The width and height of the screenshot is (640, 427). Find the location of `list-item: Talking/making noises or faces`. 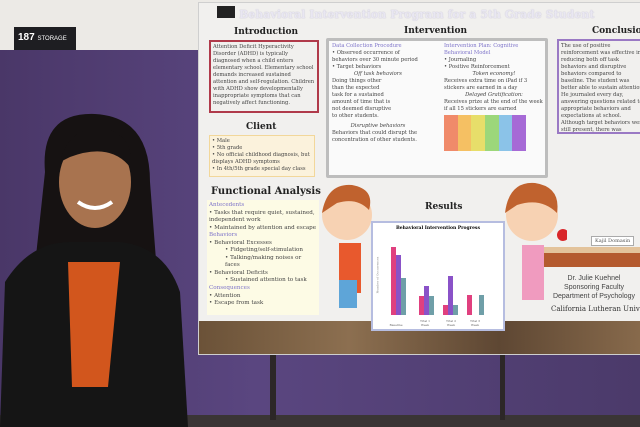

list-item: Talking/making noises or faces is located at coordinates (263, 261).